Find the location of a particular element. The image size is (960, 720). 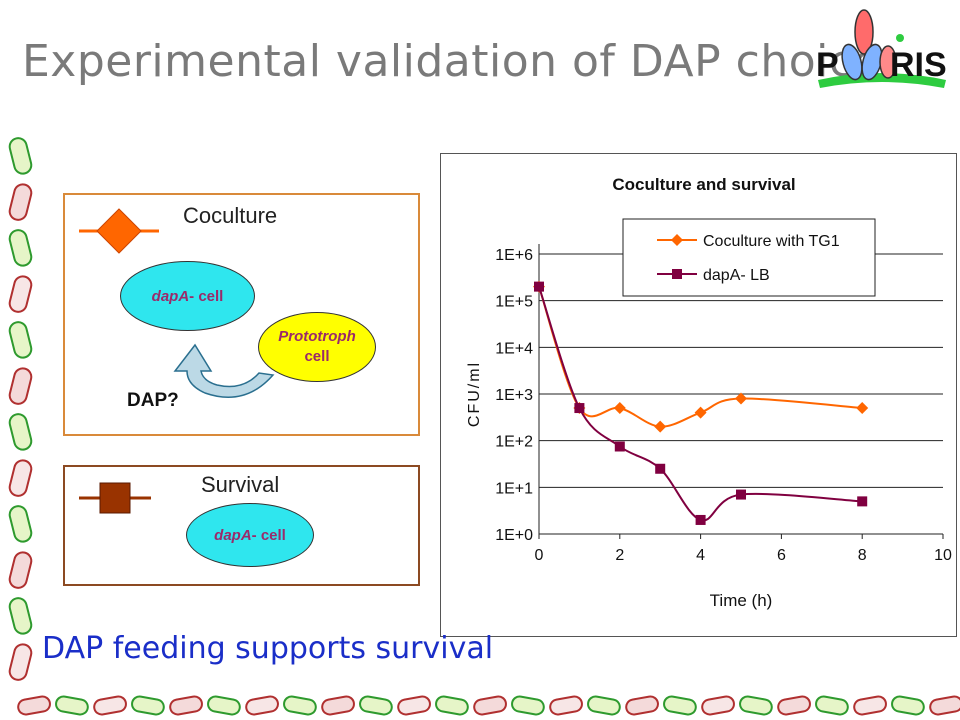

survival-heading: Survival is located at coordinates (240, 484).